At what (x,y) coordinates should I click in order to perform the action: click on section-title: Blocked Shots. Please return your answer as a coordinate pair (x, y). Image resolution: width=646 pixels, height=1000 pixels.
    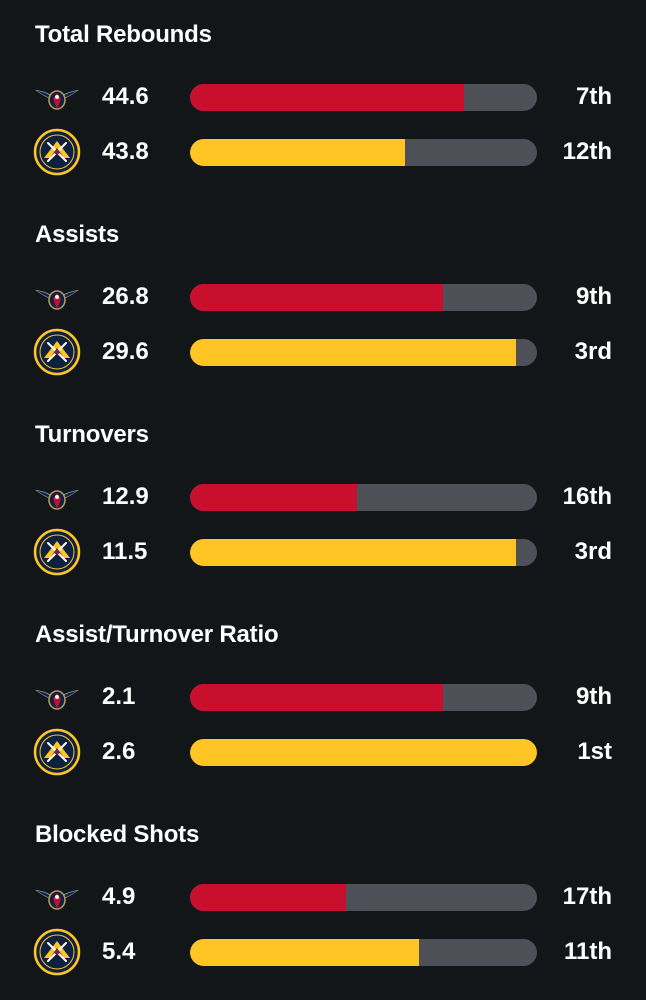
    Looking at the image, I should click on (117, 834).